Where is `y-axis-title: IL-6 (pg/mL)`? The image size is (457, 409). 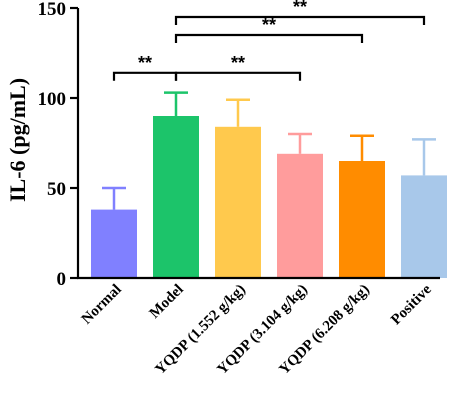
y-axis-title: IL-6 (pg/mL) is located at coordinates (17, 140).